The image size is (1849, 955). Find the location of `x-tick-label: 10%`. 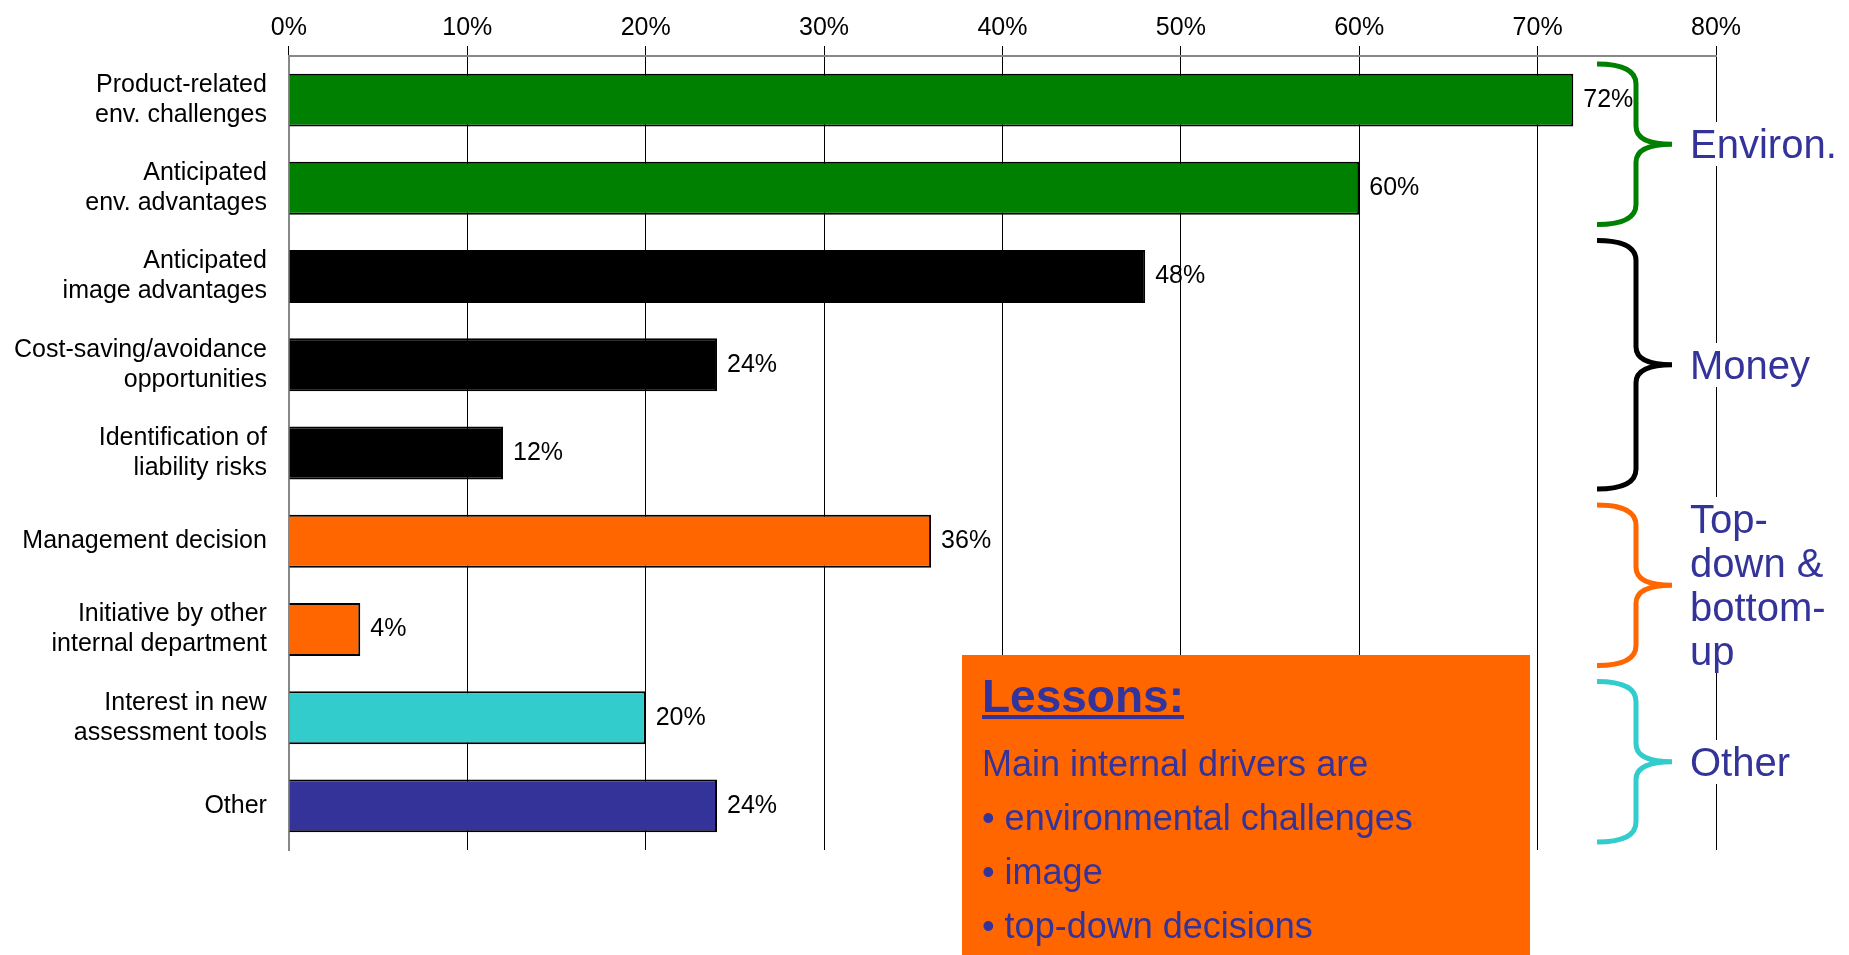

x-tick-label: 10% is located at coordinates (467, 25).